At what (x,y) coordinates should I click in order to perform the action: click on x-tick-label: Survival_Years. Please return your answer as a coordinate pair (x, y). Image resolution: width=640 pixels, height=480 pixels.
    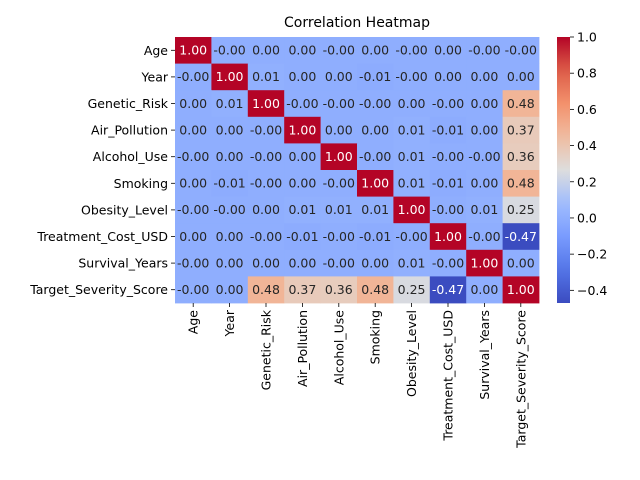
    Looking at the image, I should click on (484, 355).